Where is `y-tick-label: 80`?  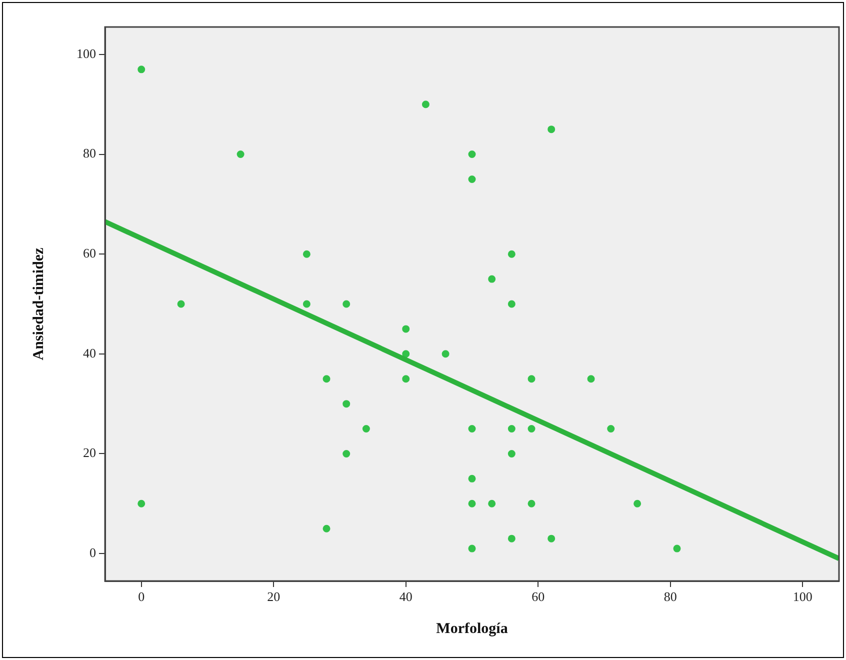
y-tick-label: 80 is located at coordinates (89, 153).